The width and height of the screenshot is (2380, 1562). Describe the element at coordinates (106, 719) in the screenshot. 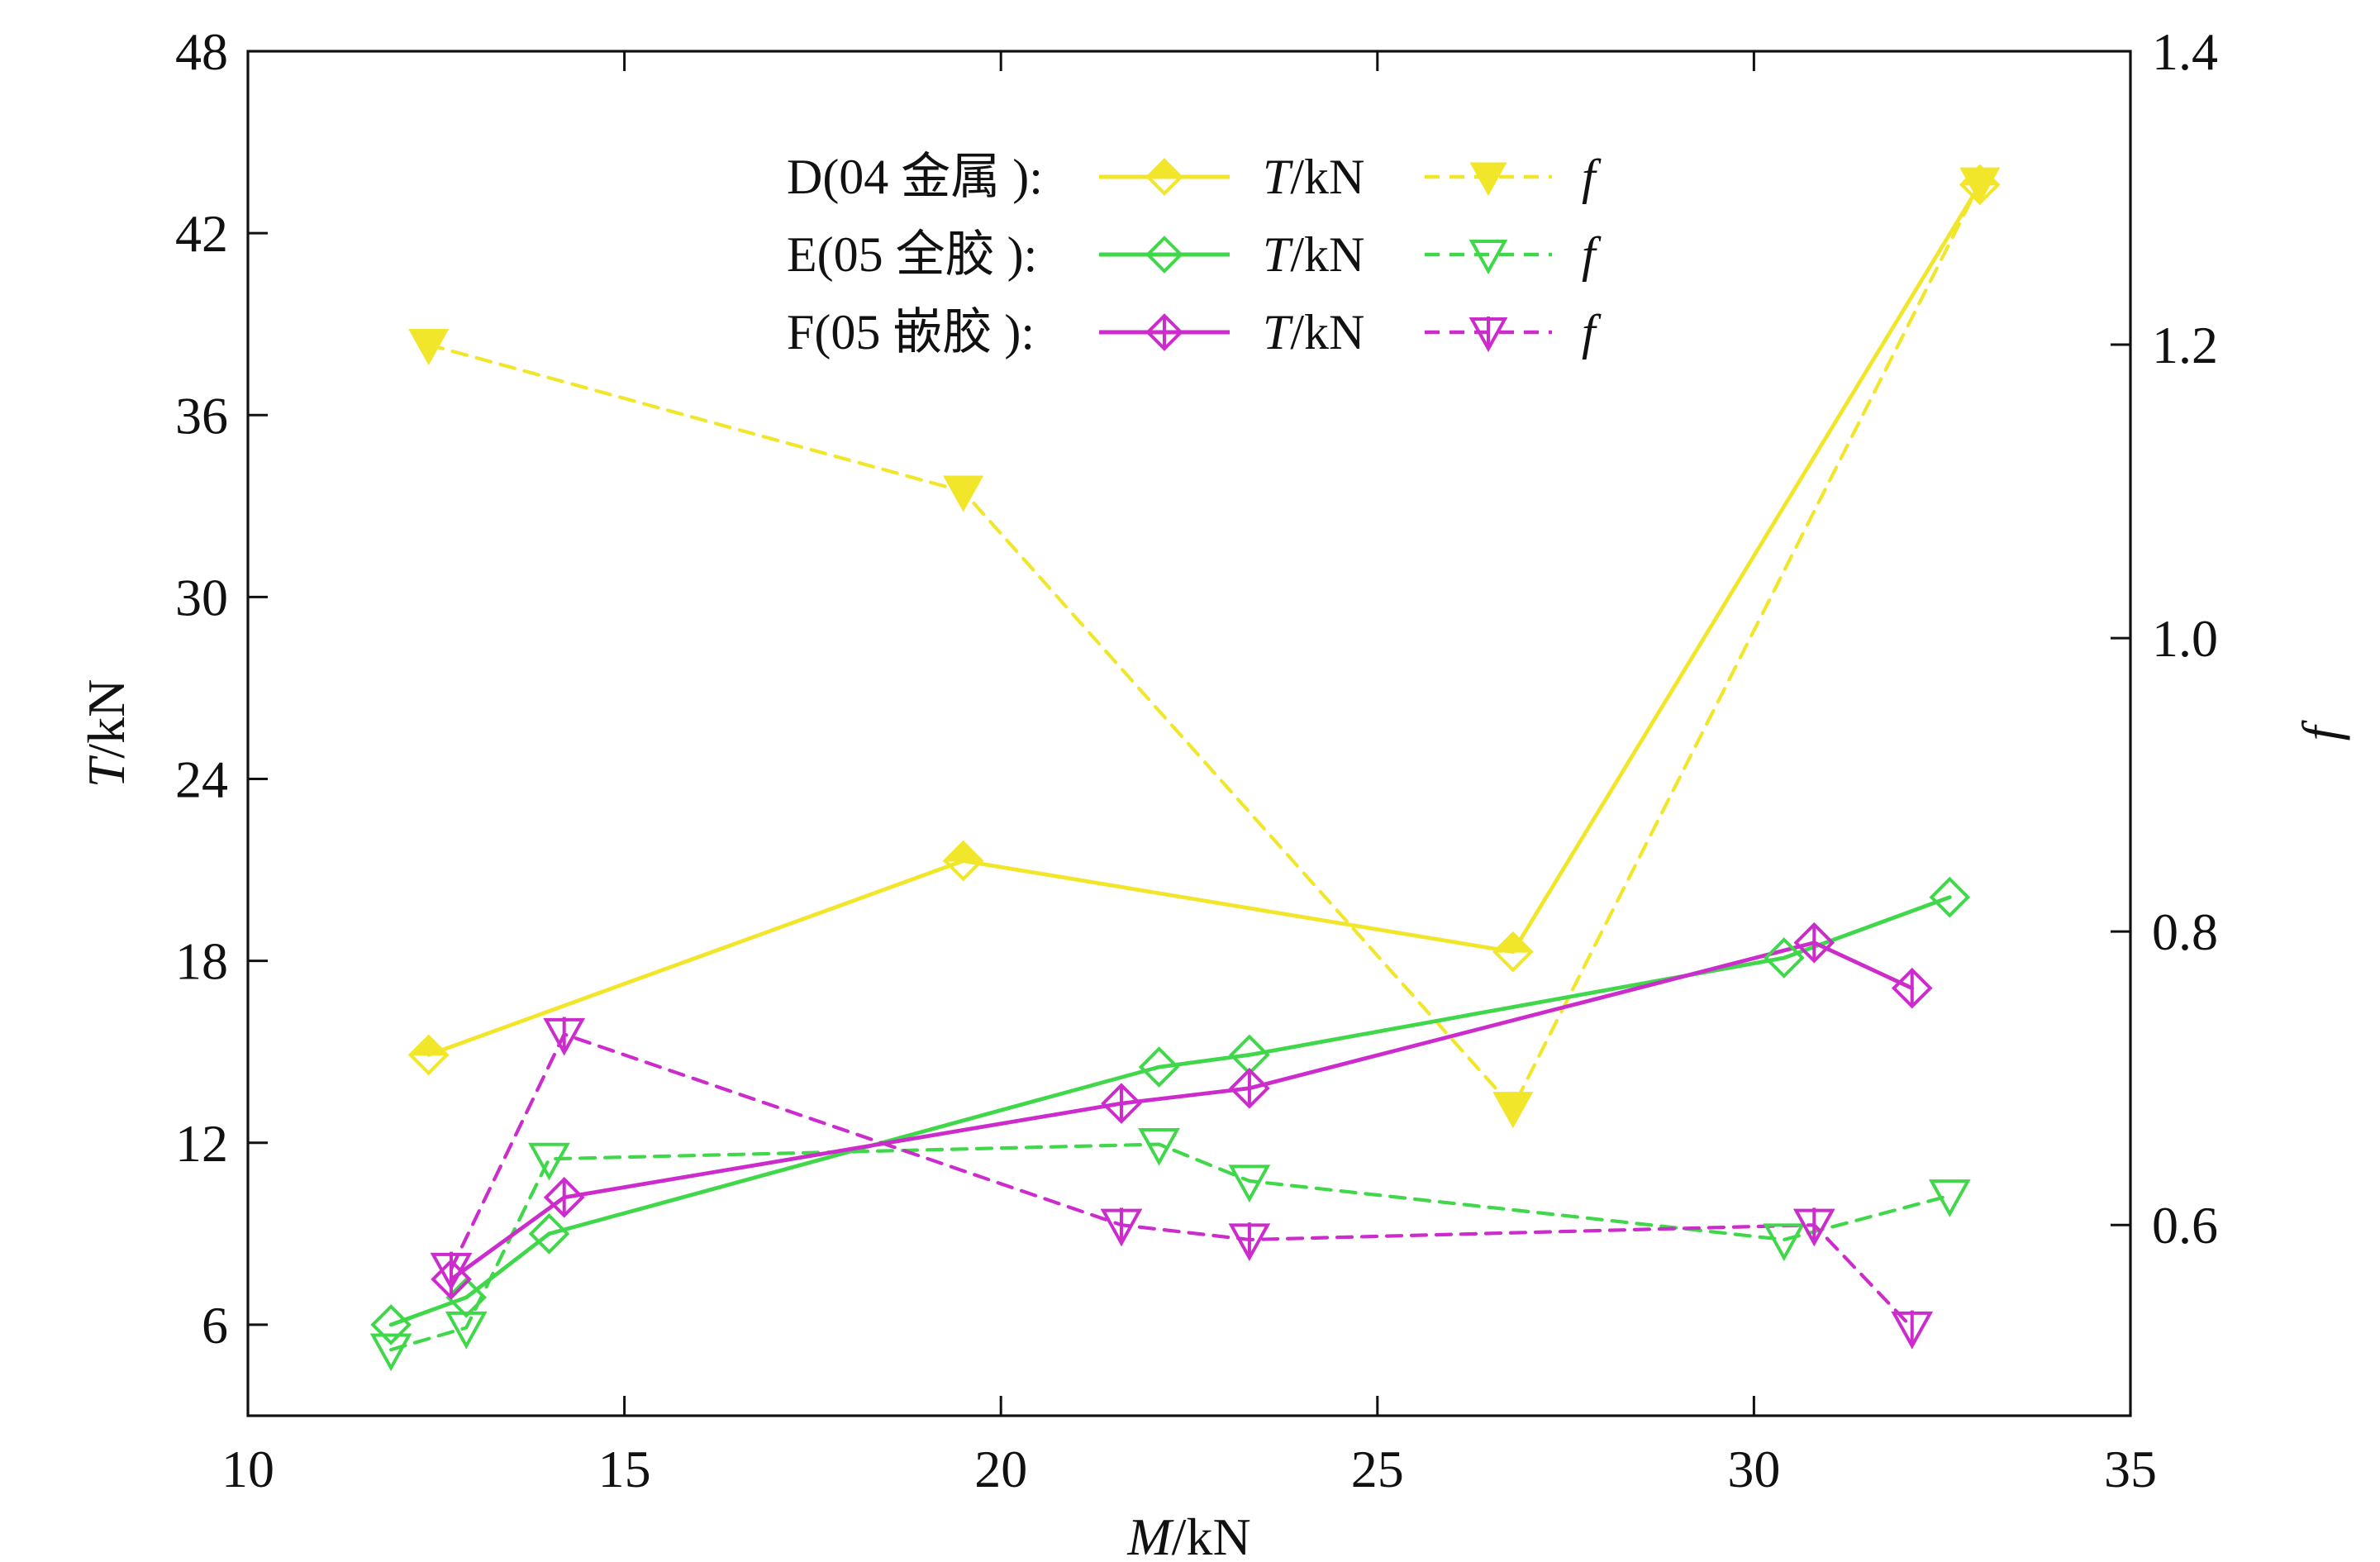

I see `y-left-axis-title-unit: /kN` at that location.